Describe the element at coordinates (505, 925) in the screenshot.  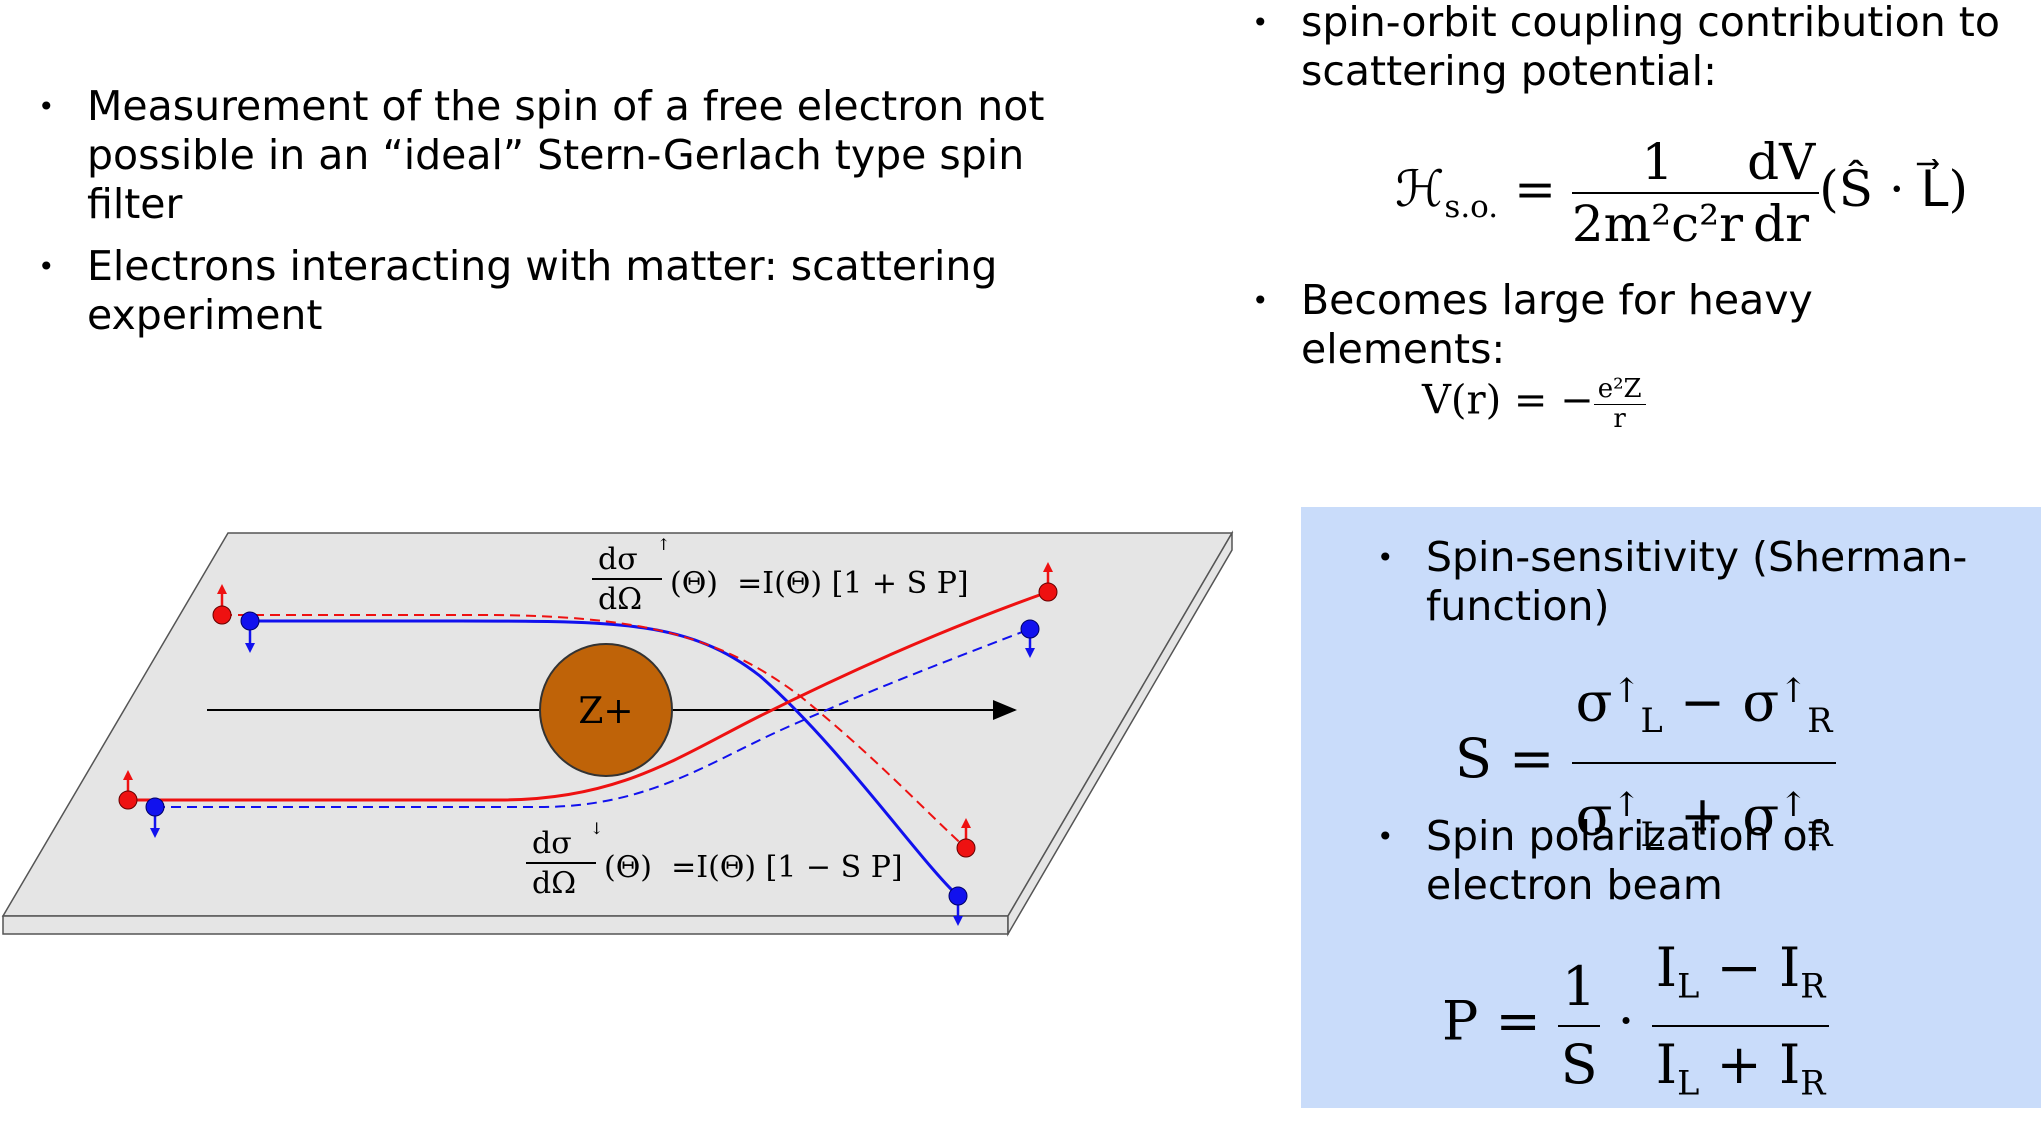
I see `plate-side` at that location.